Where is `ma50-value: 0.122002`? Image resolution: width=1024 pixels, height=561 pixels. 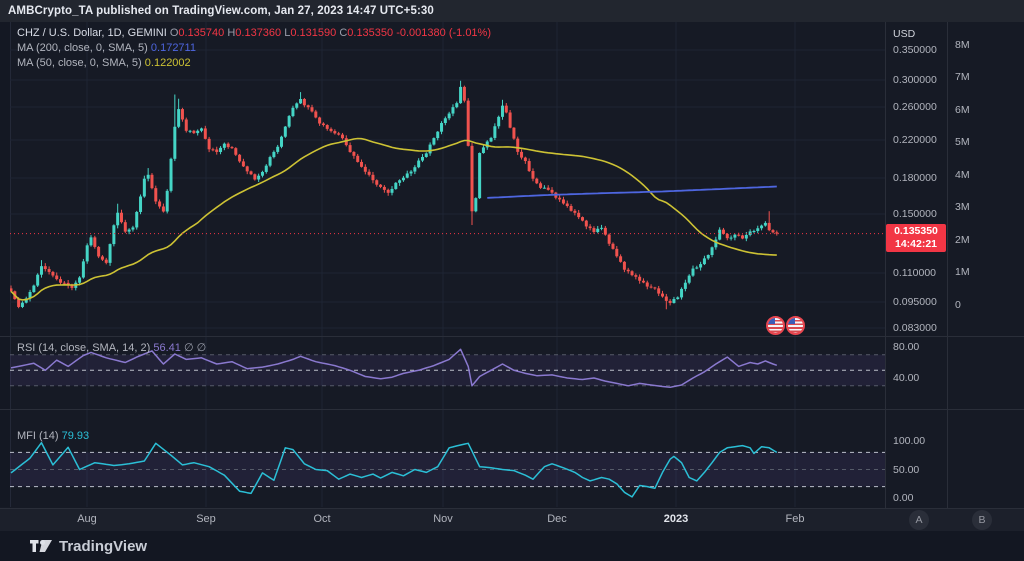
ma50-value: 0.122002 is located at coordinates (167, 63).